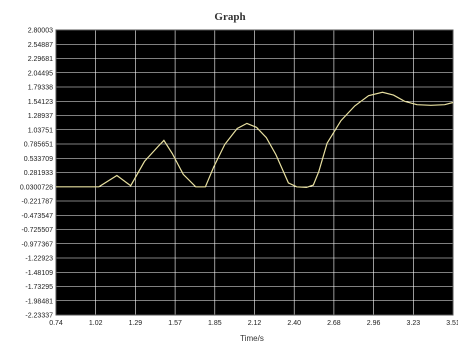  I want to click on y-tick-label: -1.48109, so click(39, 273).